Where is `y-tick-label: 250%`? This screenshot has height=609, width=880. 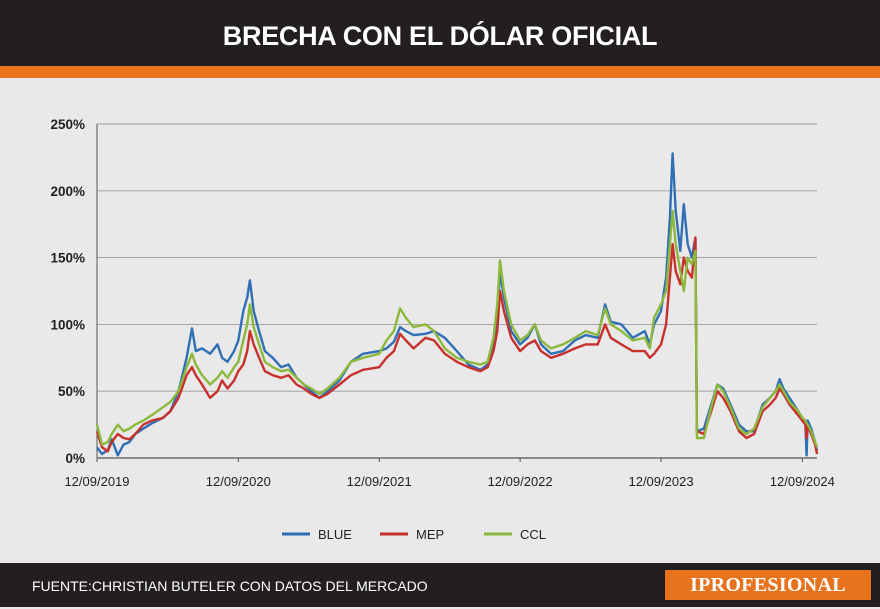
y-tick-label: 250% is located at coordinates (67, 124).